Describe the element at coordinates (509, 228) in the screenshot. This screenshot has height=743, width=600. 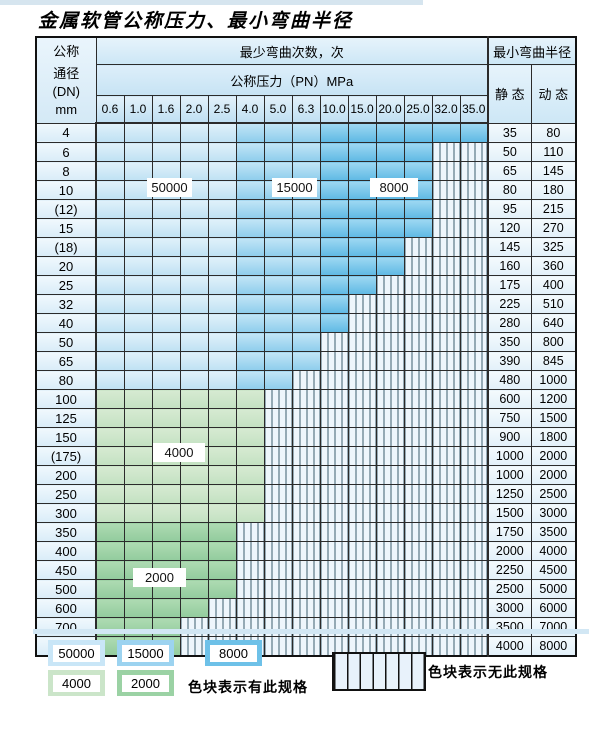
I see `static-cell: 120` at that location.